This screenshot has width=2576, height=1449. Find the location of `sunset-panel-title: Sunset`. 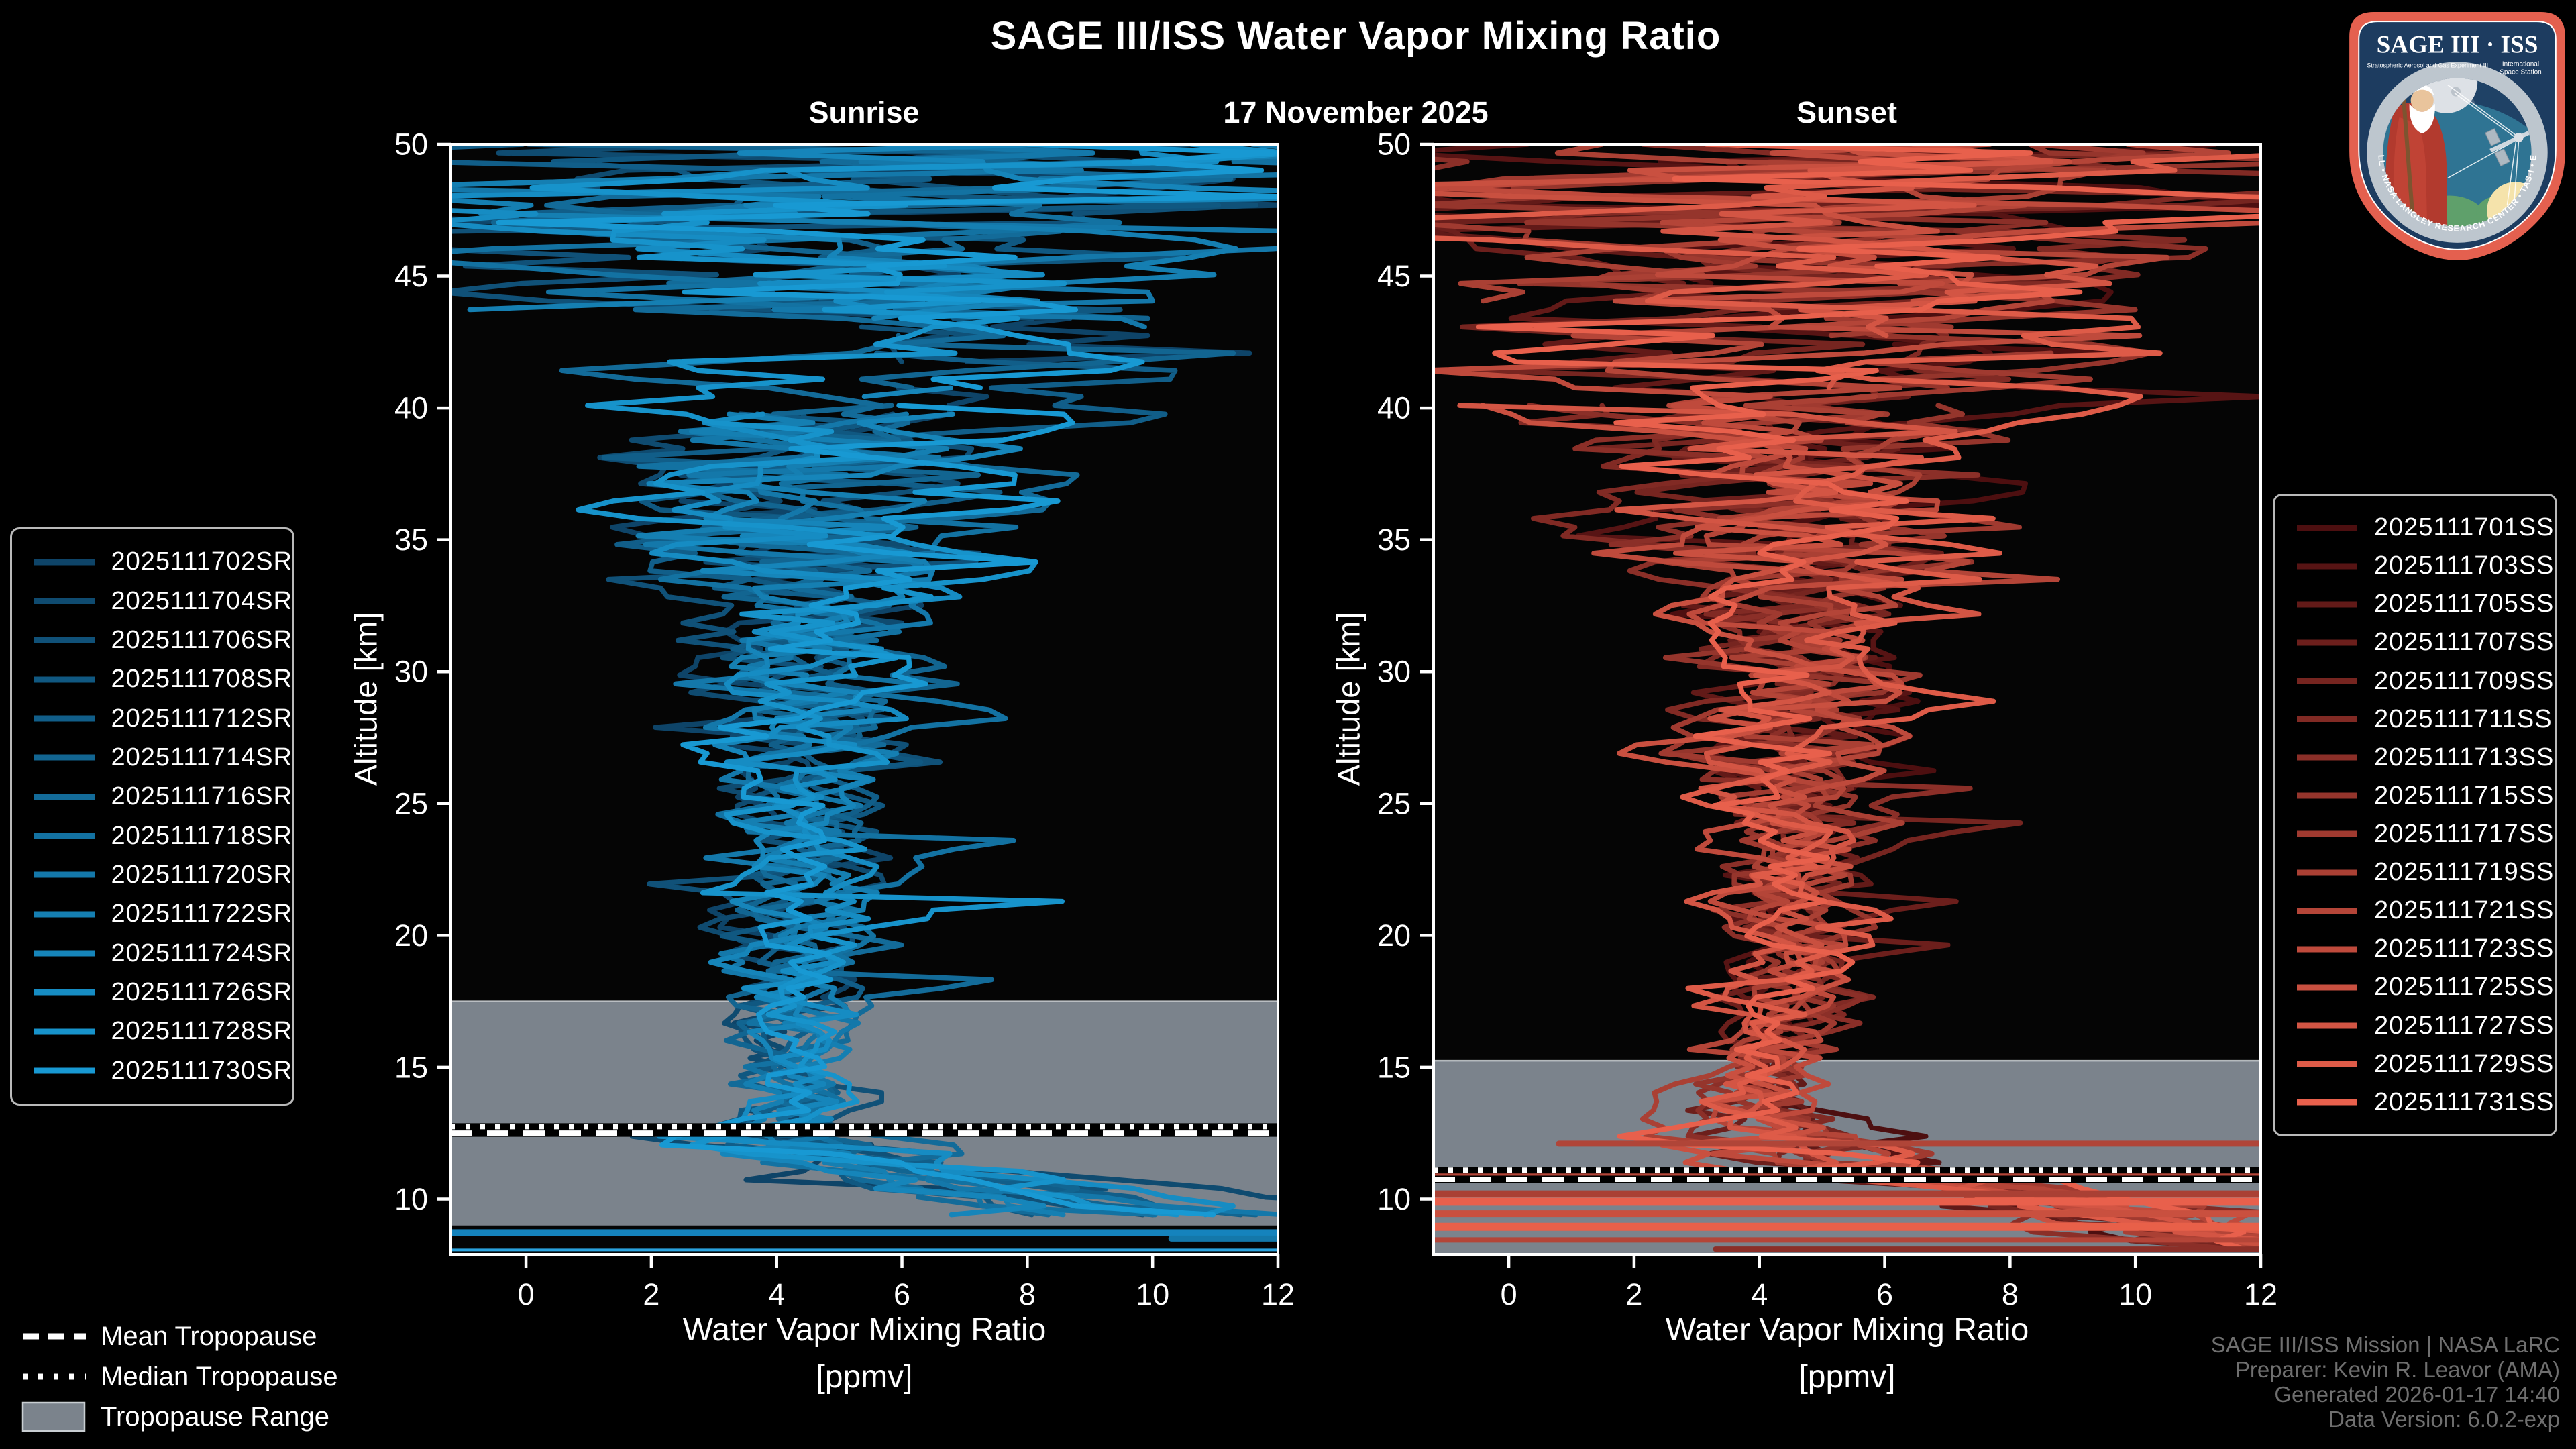

sunset-panel-title: Sunset is located at coordinates (1847, 112).